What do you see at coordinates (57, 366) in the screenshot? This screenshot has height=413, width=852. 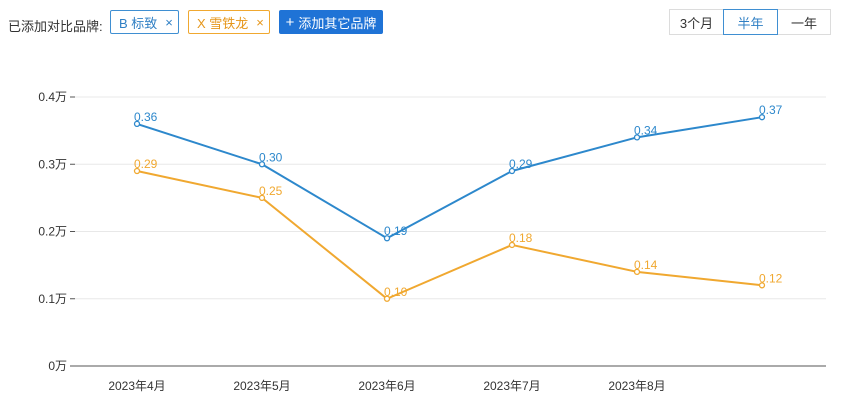 I see `y-tick-label: 0万` at bounding box center [57, 366].